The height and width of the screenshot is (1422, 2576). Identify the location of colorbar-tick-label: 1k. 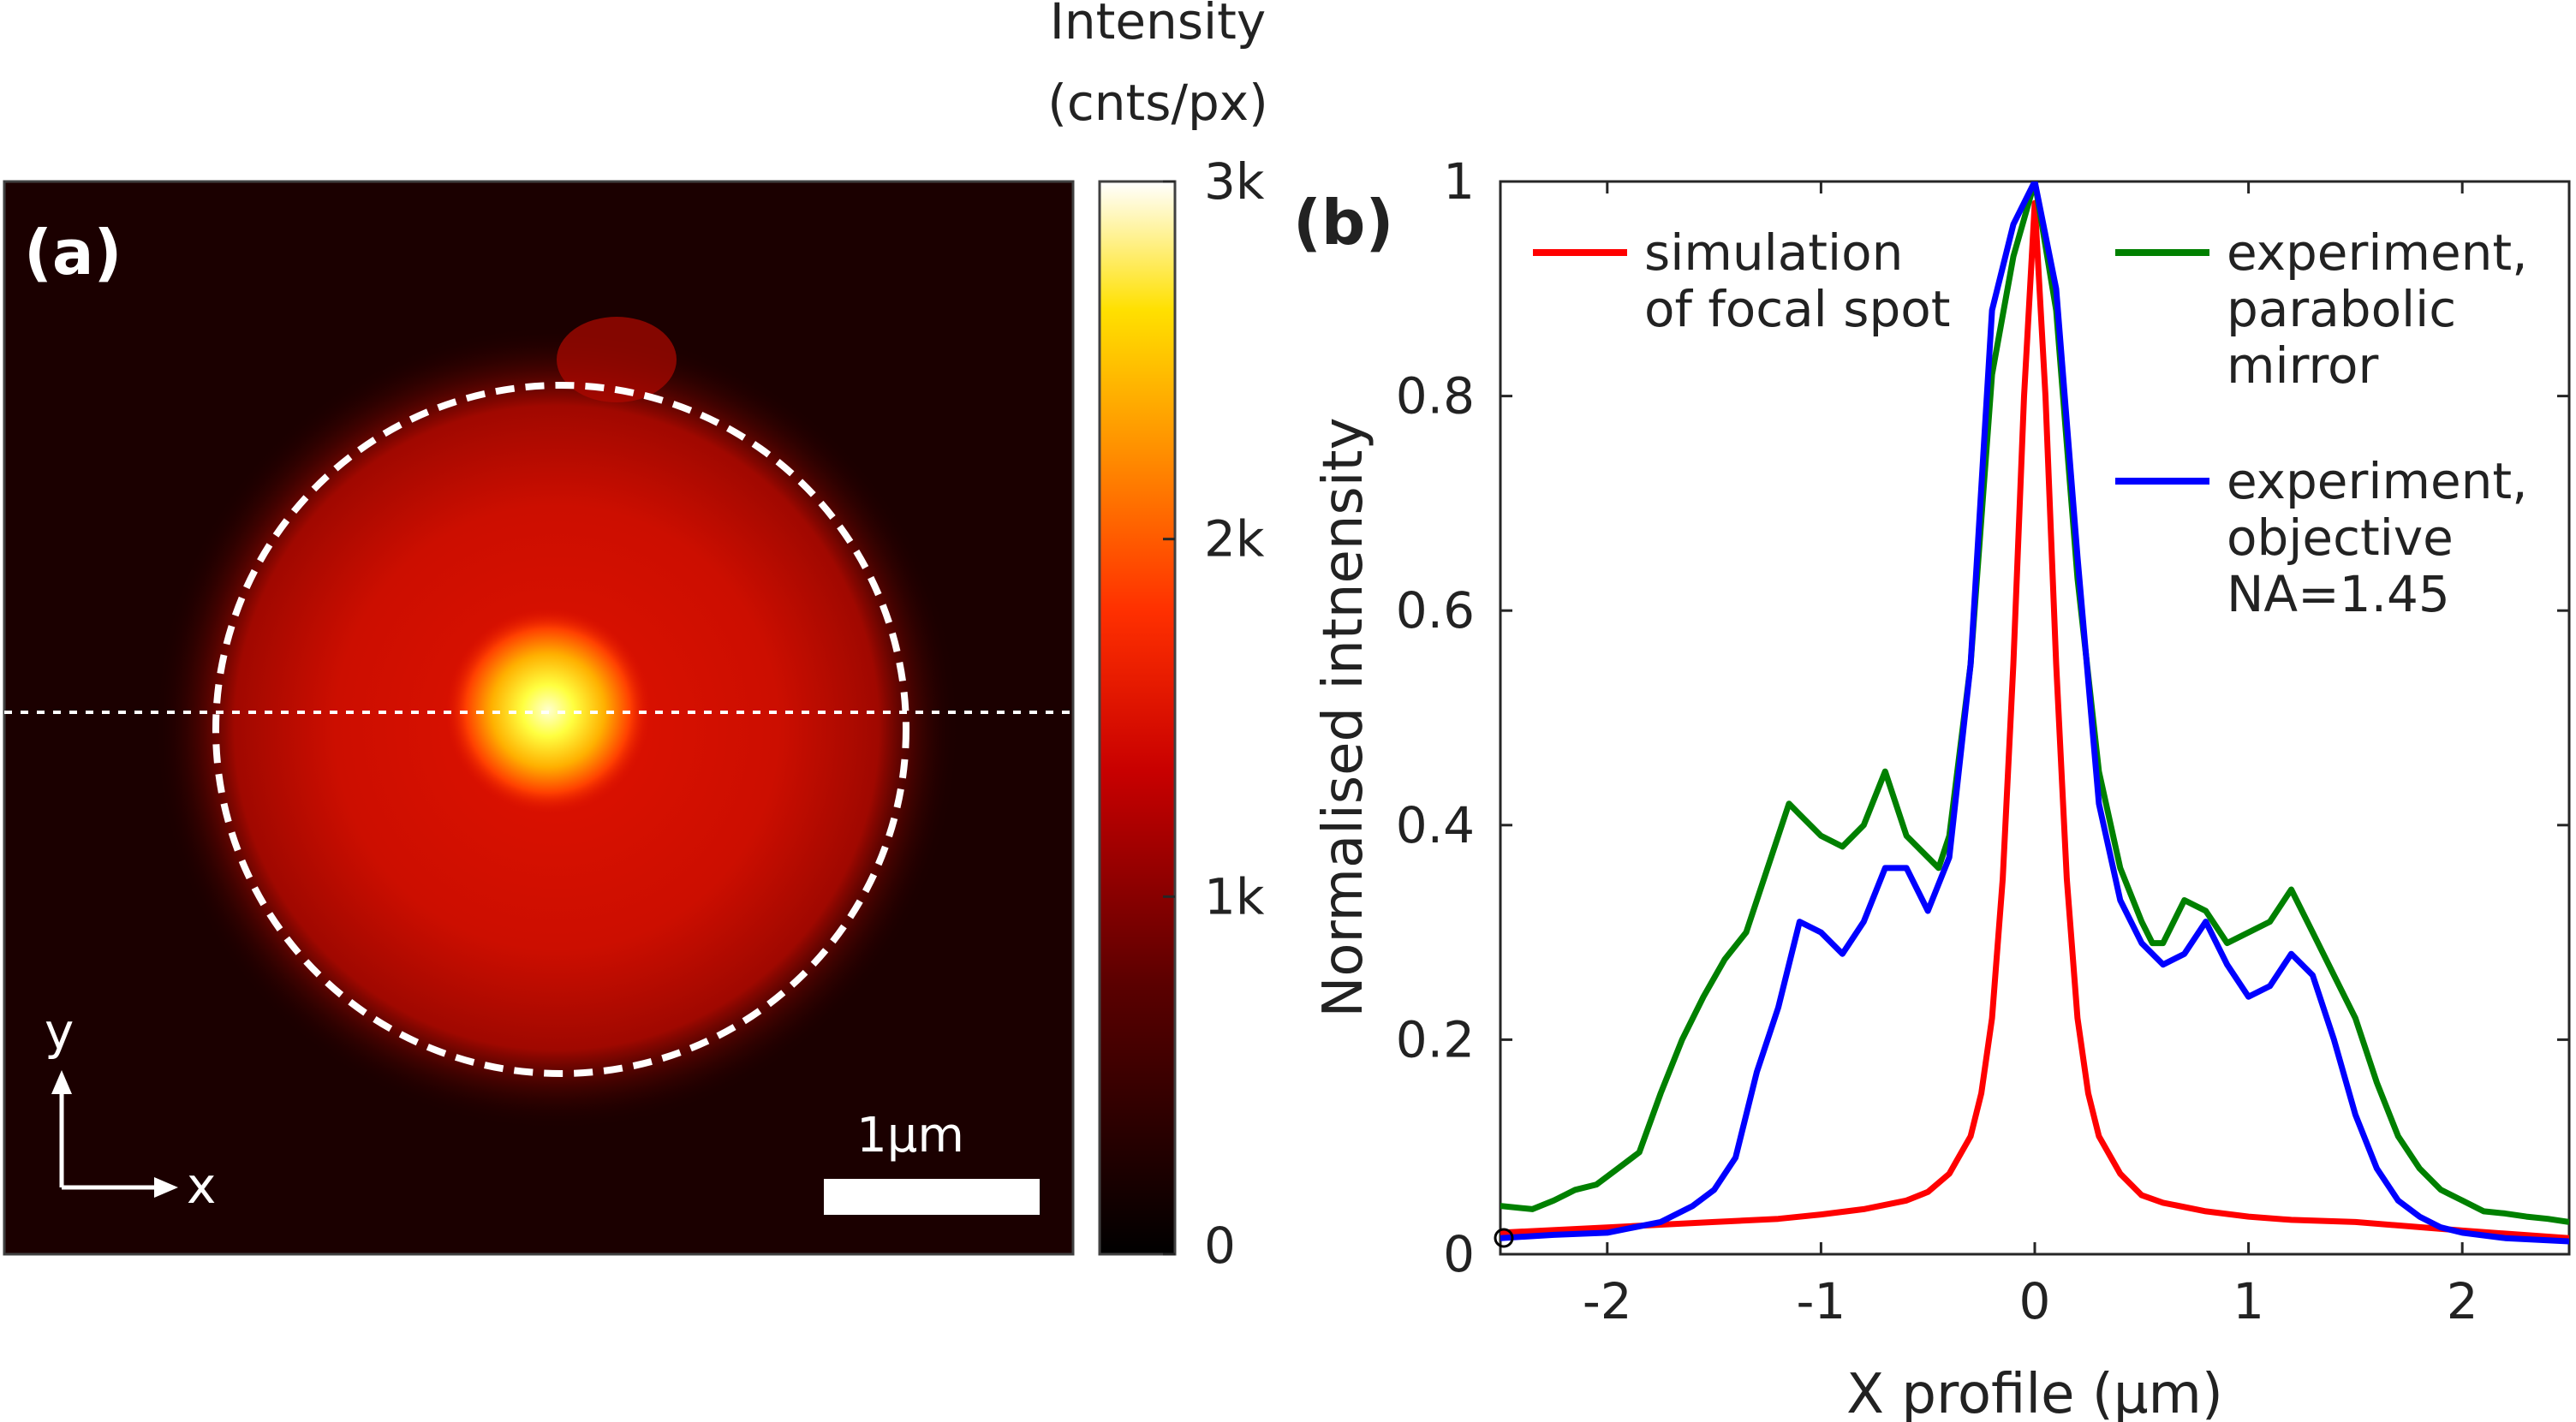
(1234, 896).